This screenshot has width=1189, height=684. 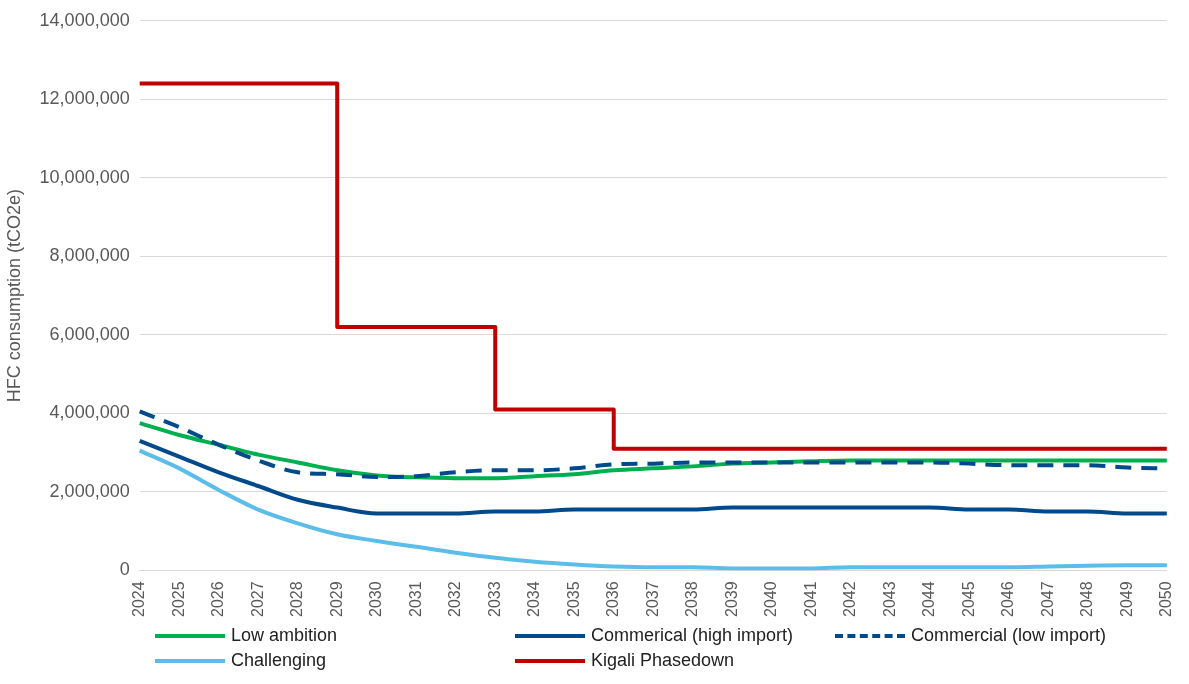 What do you see at coordinates (663, 660) in the screenshot?
I see `legend-label: Kigali Phasedown` at bounding box center [663, 660].